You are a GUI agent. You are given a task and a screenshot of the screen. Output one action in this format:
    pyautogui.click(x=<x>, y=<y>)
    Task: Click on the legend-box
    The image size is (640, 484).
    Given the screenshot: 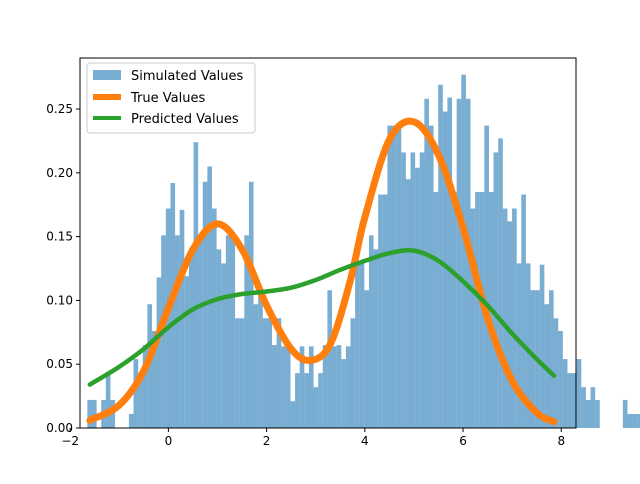 What is the action you would take?
    pyautogui.click(x=171, y=98)
    